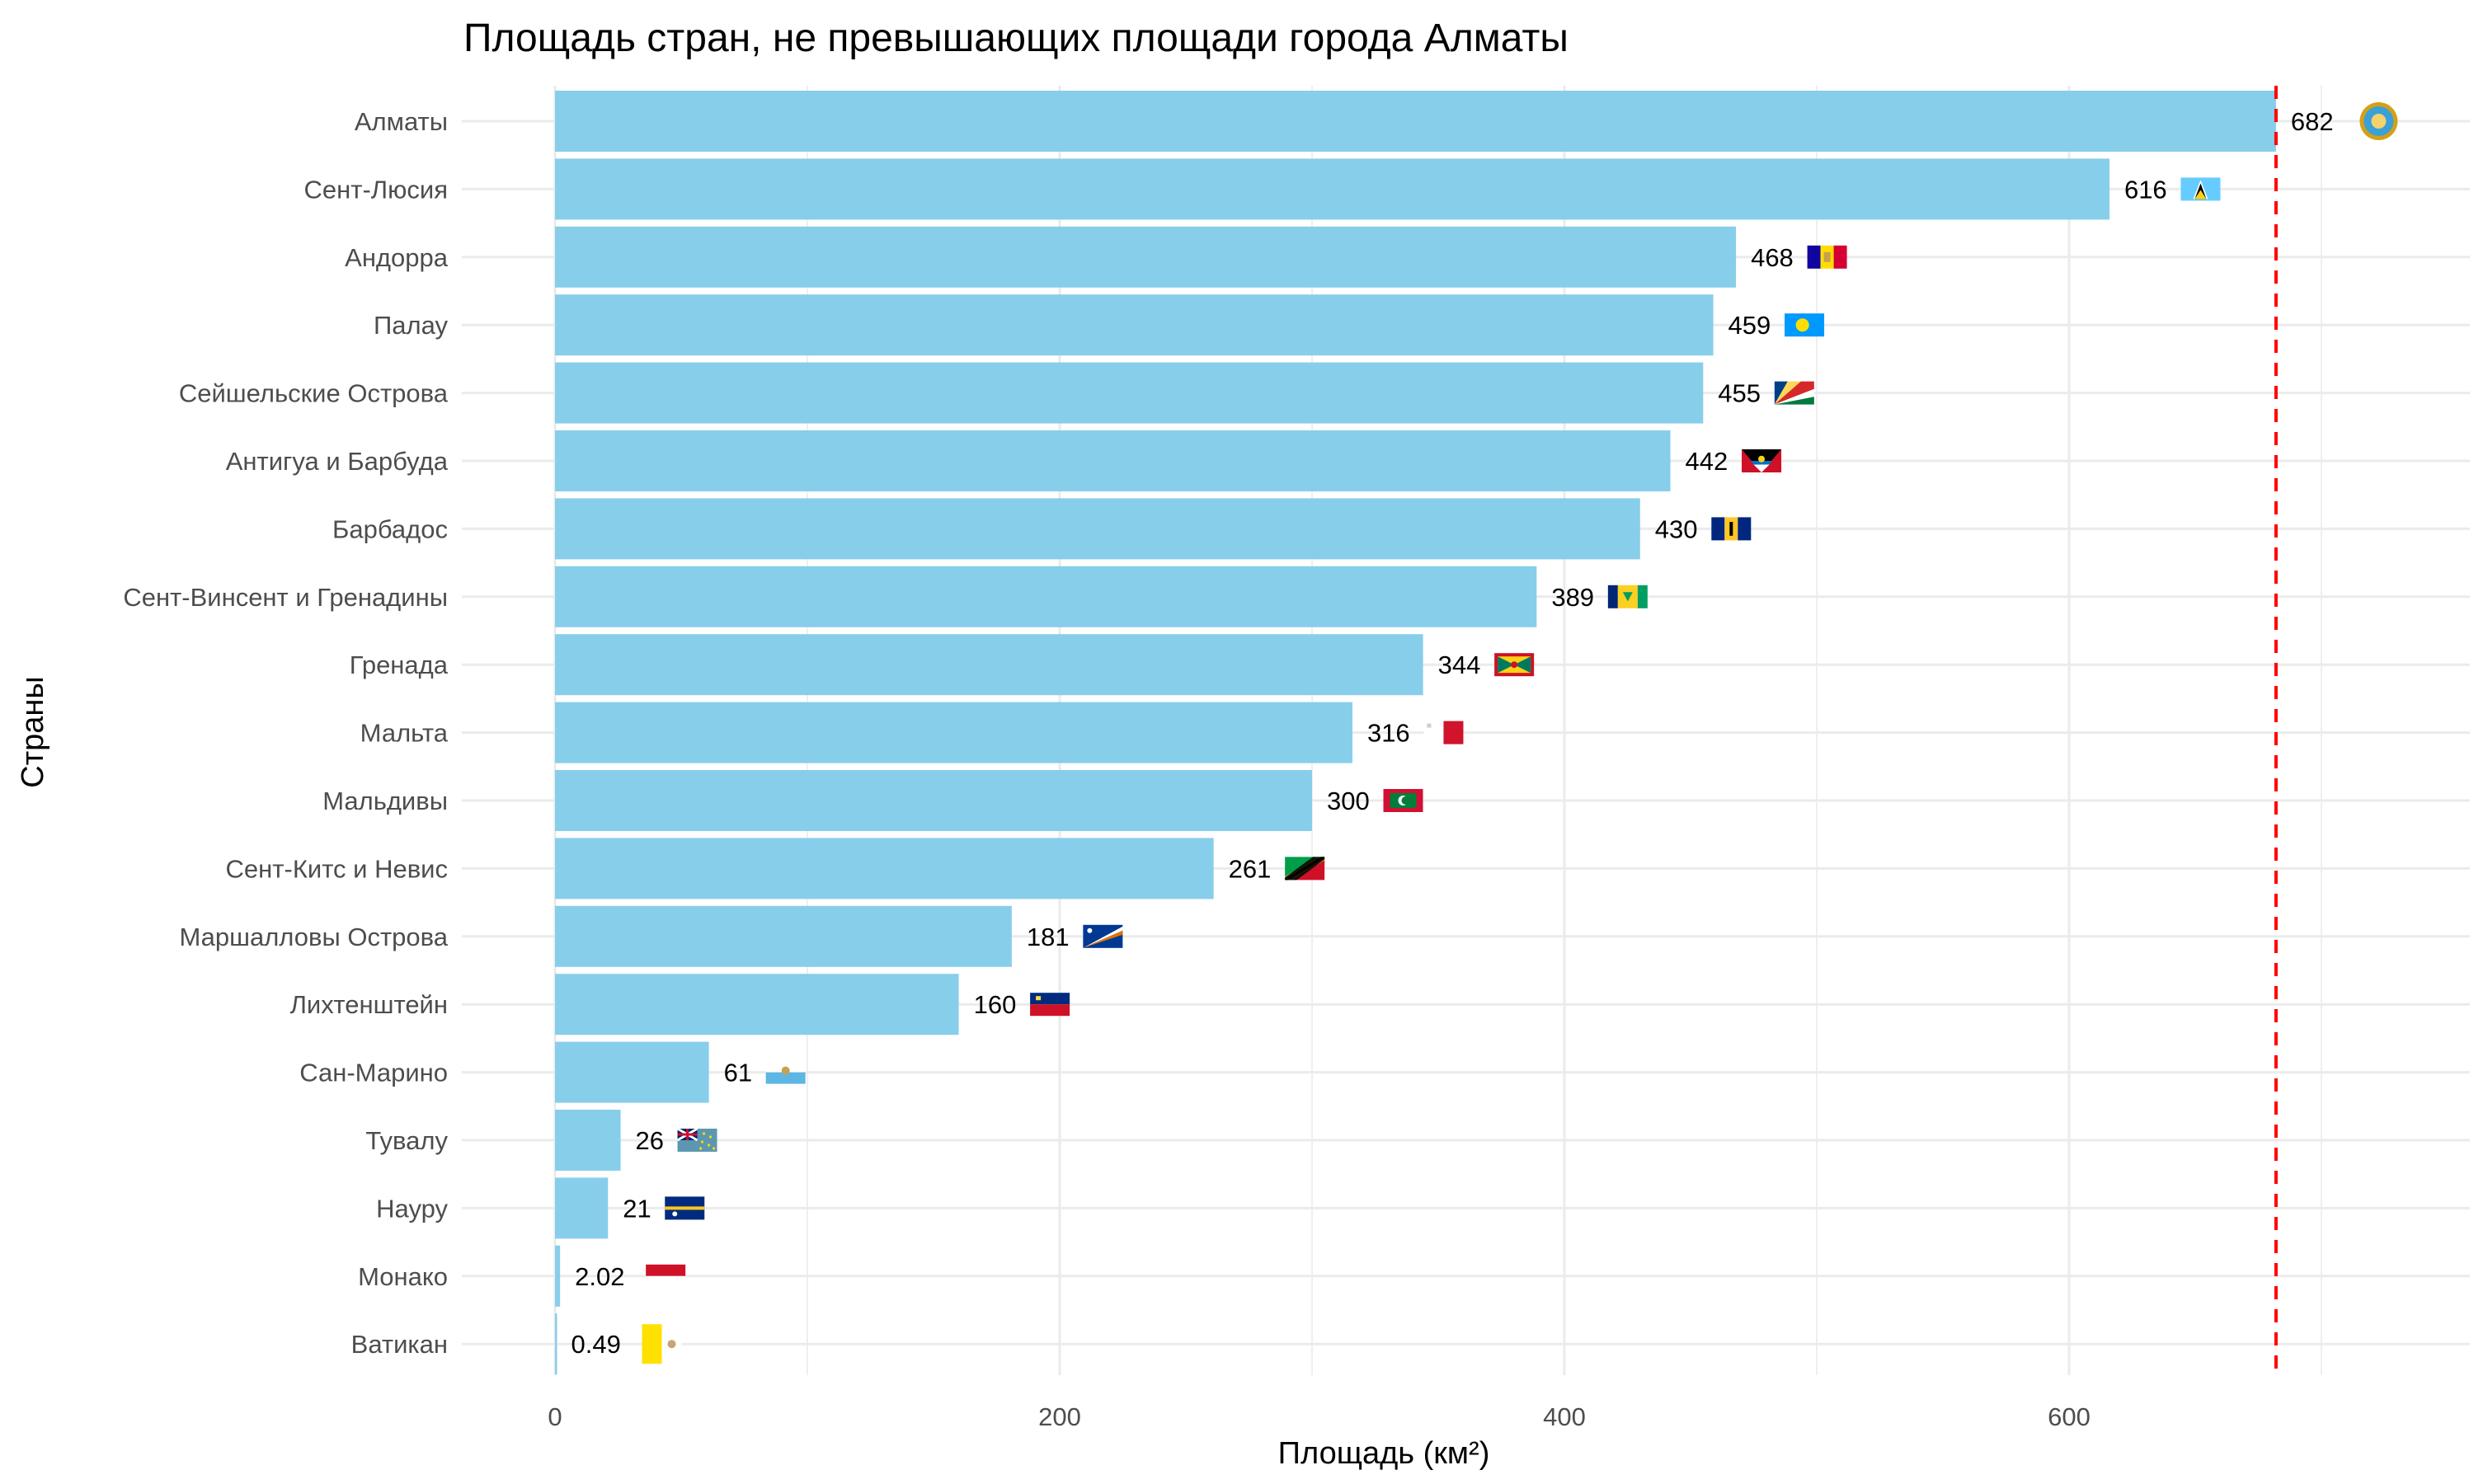 This screenshot has height=1484, width=2474. Describe the element at coordinates (1384, 1453) in the screenshot. I see `x-axis-title: Площадь (км²)` at that location.